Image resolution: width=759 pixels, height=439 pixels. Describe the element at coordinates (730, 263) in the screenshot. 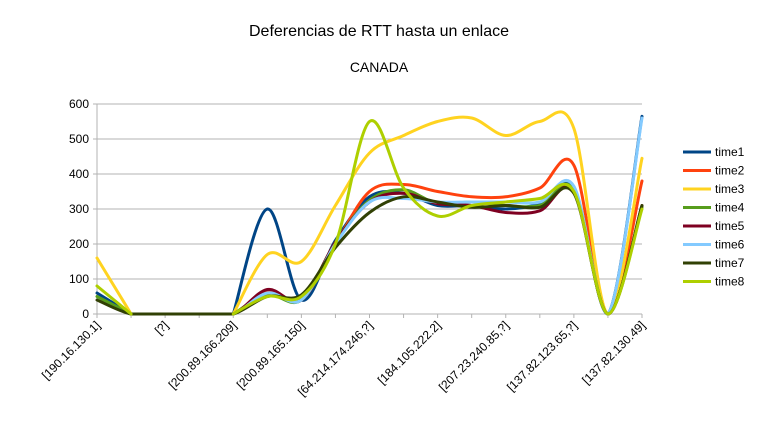

I see `legend-label-time7: time7` at that location.